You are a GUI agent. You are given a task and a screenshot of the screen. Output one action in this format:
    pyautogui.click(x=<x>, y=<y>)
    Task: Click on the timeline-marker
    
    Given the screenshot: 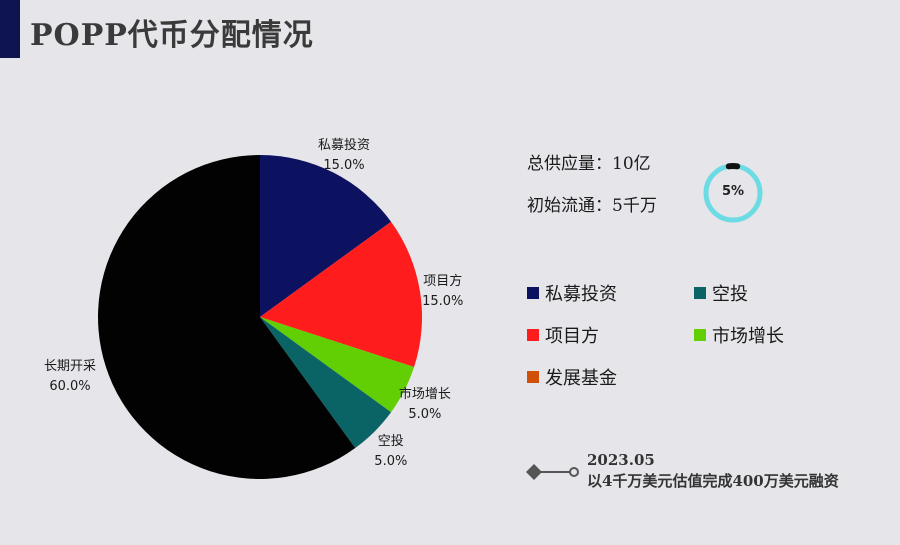 What is the action you would take?
    pyautogui.click(x=552, y=472)
    